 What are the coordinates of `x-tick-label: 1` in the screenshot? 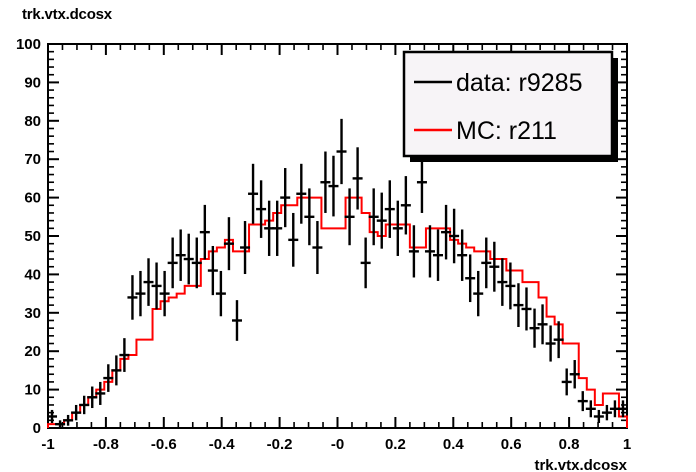 It's located at (627, 444).